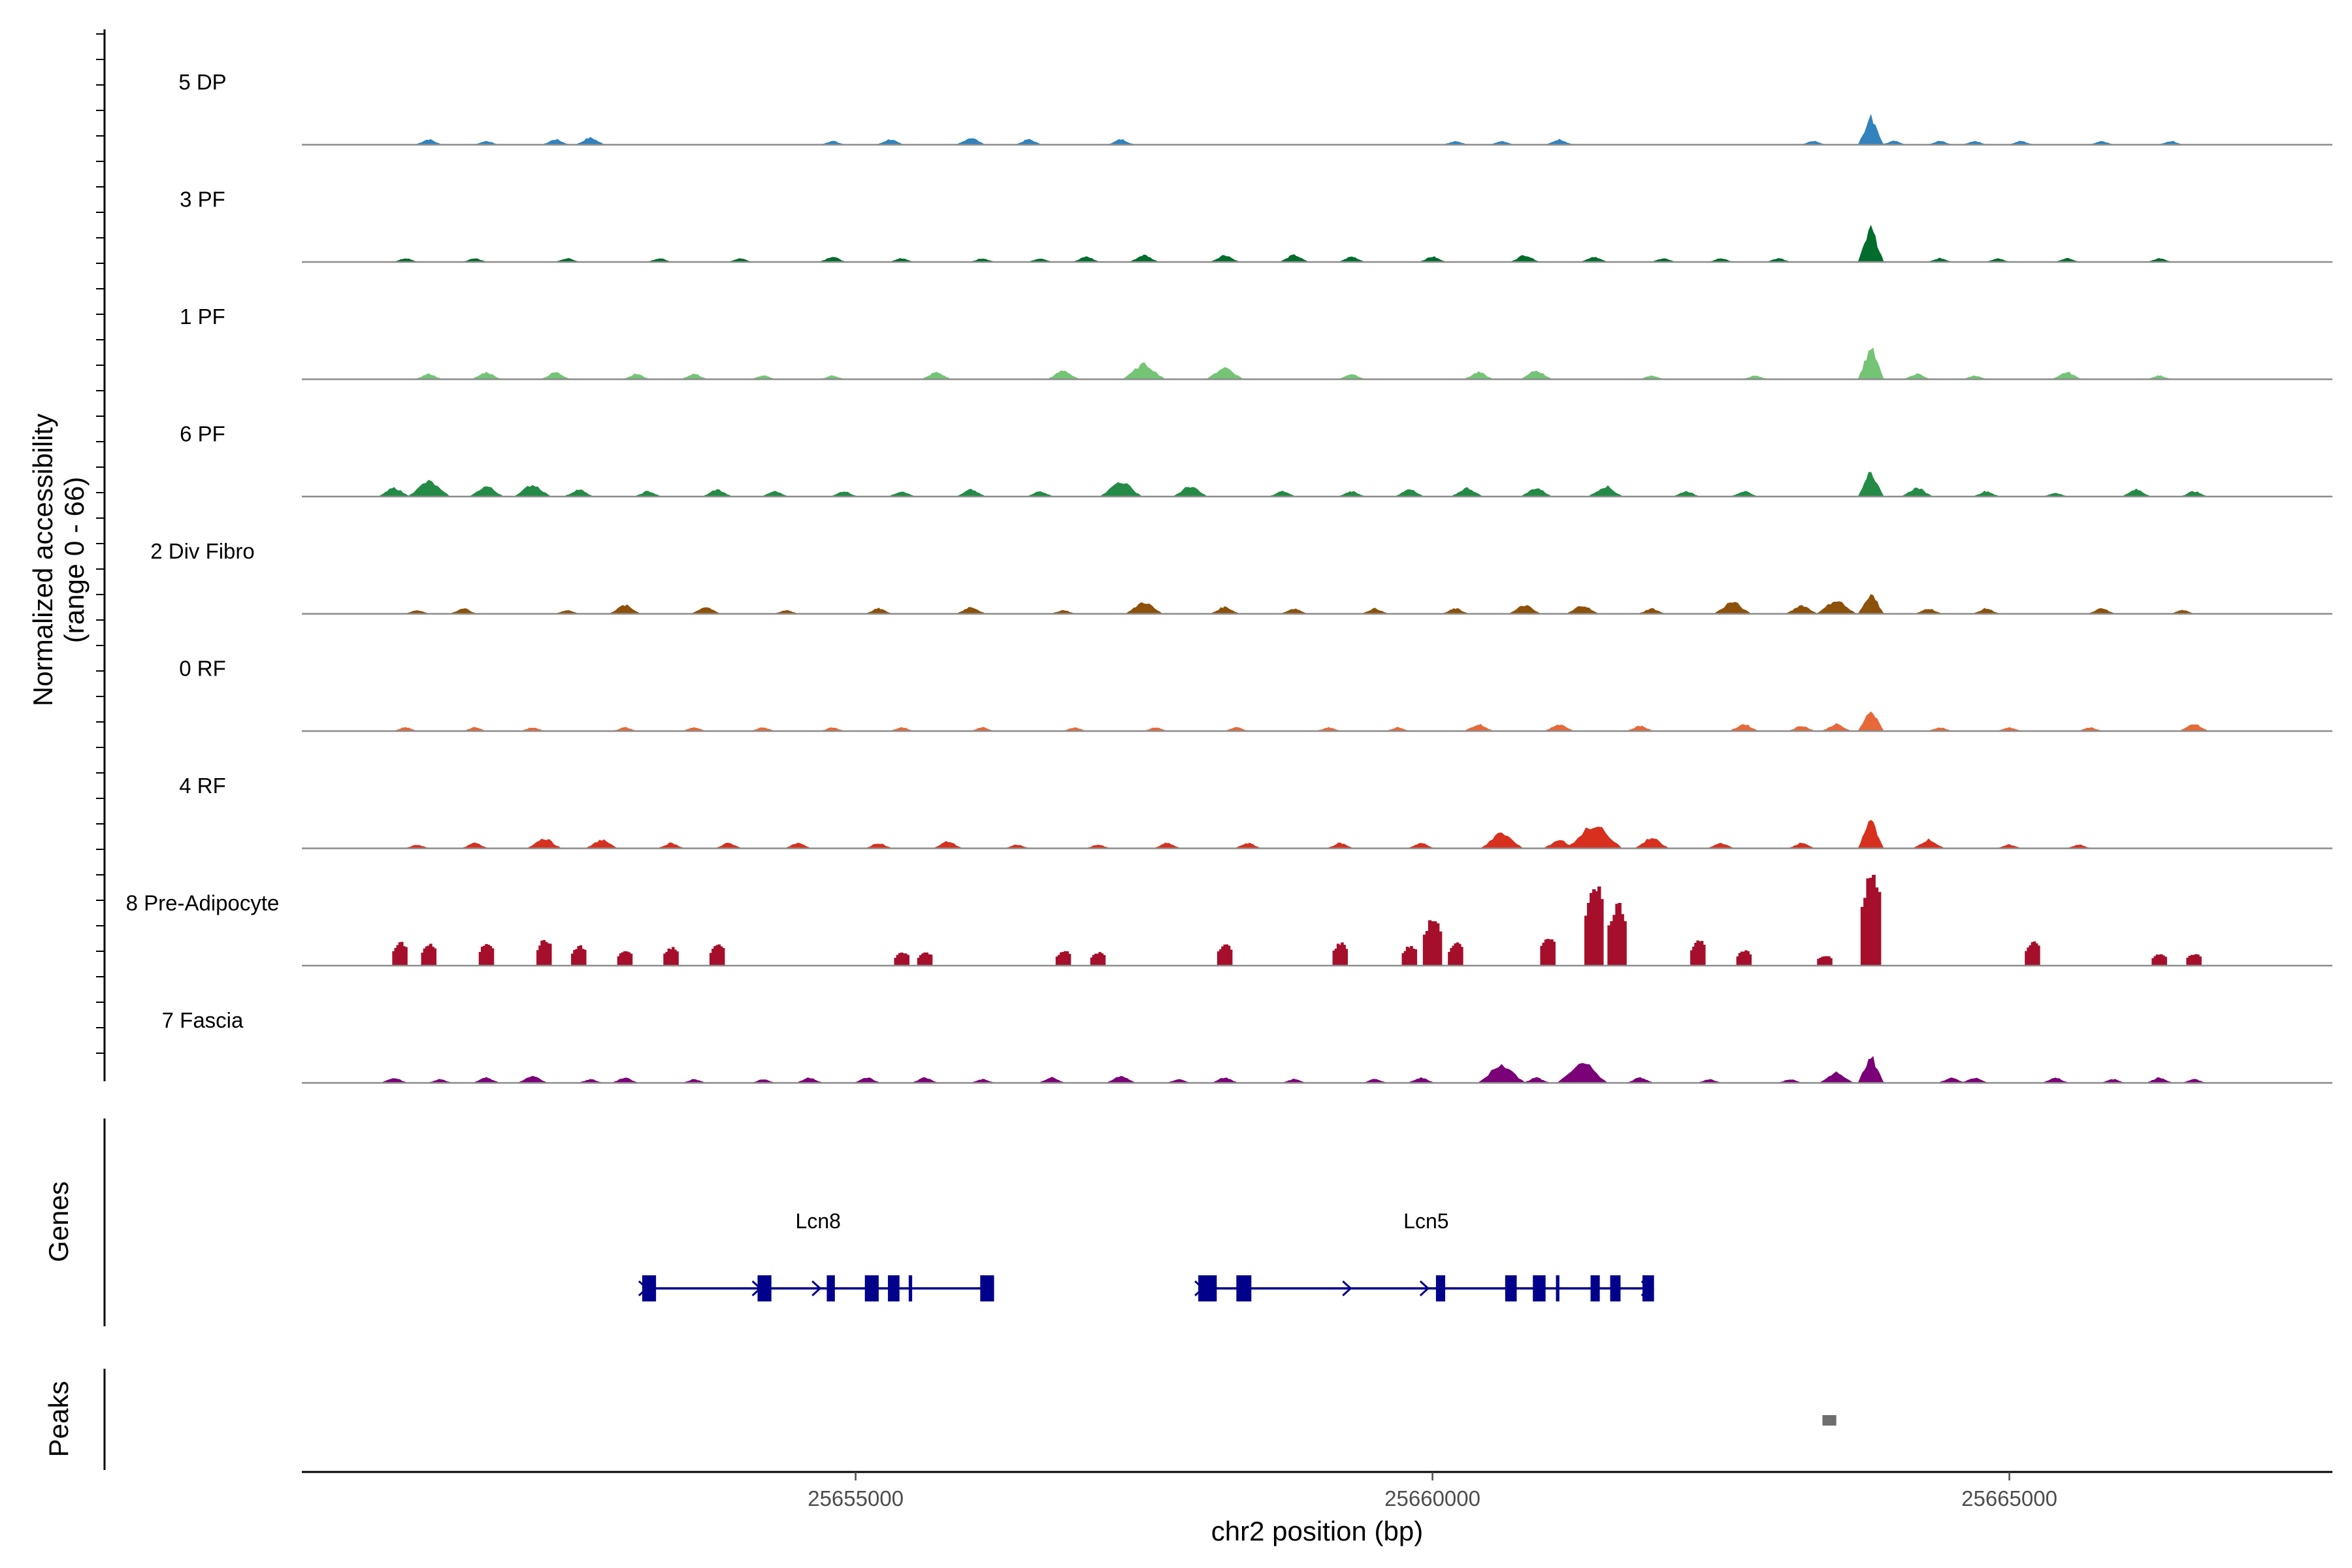 Image resolution: width=2352 pixels, height=1568 pixels. What do you see at coordinates (1241, 577) in the screenshot?
I see `track-2-div-fibro: 2 Div Fibro` at bounding box center [1241, 577].